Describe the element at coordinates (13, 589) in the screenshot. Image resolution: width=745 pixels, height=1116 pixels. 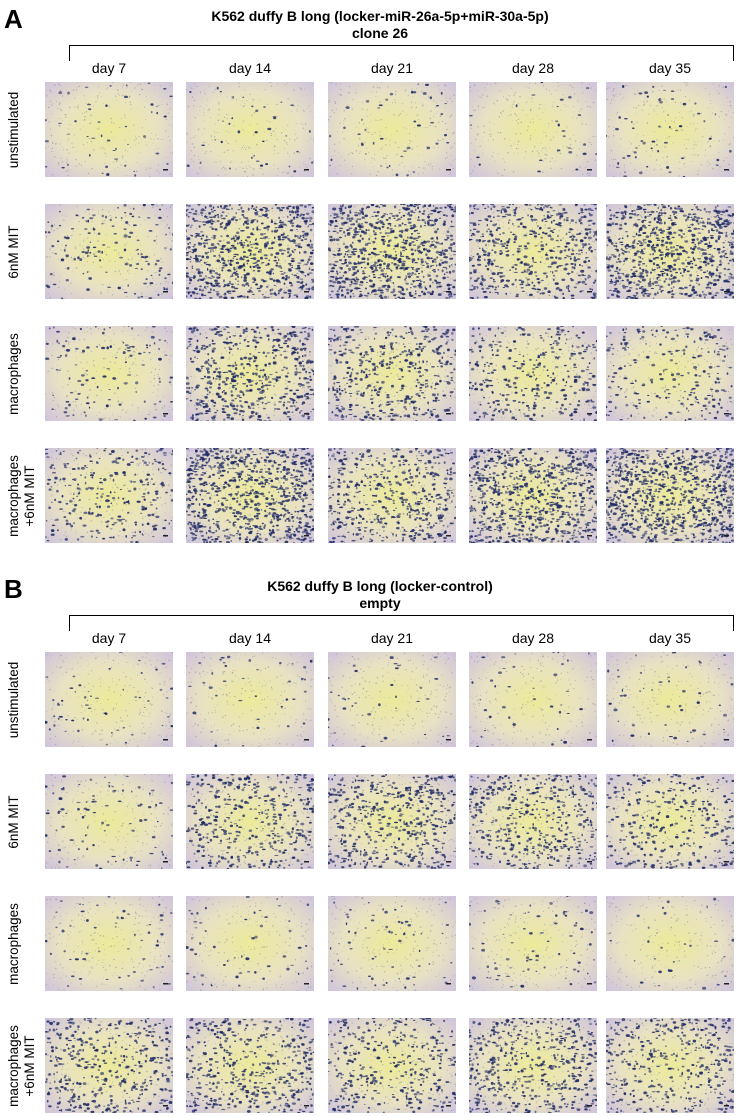
I see `panel-letter: B` at that location.